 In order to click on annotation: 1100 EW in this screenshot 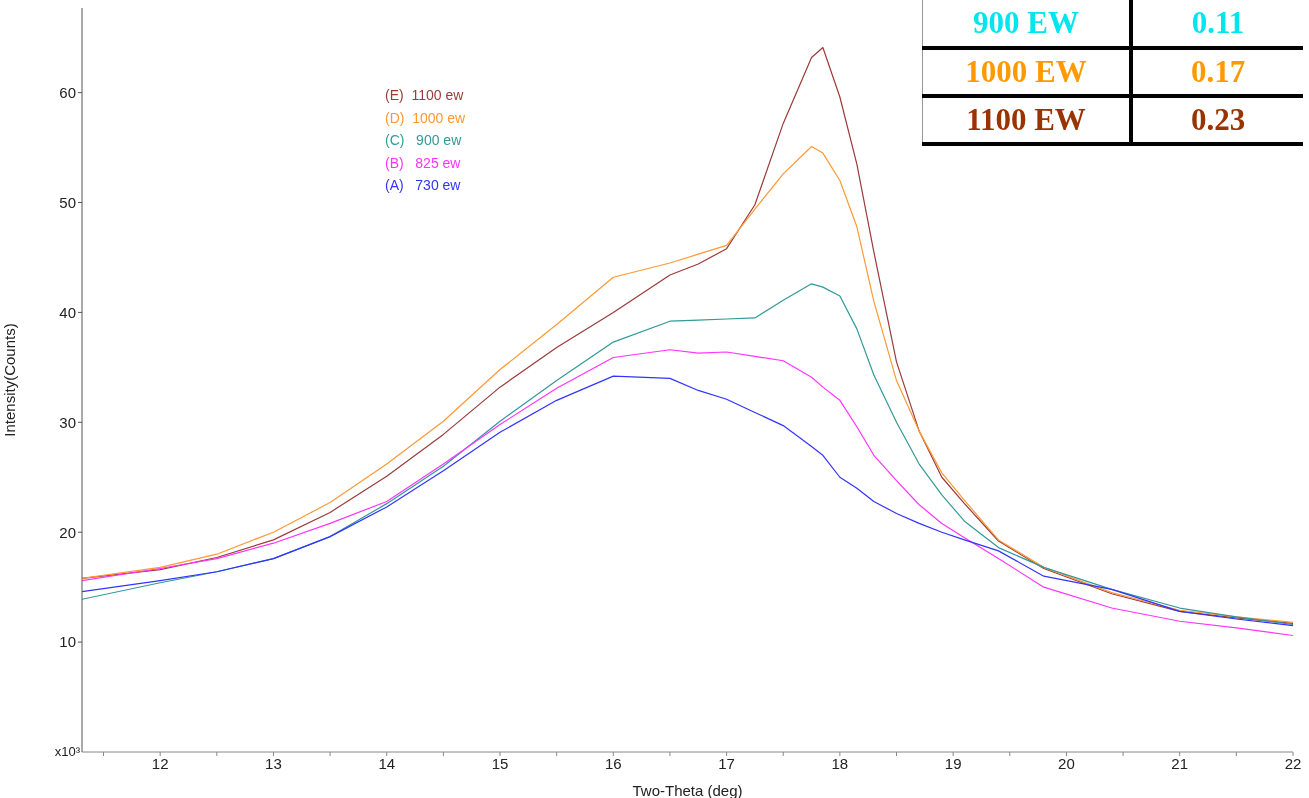, I will do `click(1026, 120)`.